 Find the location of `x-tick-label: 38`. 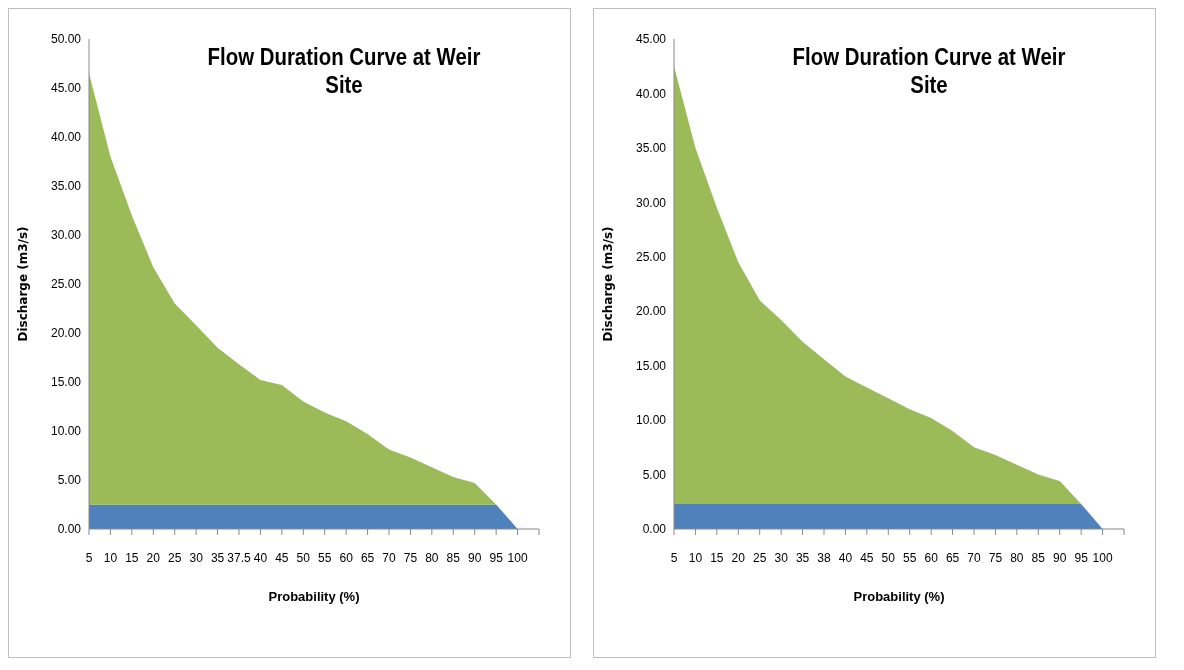

x-tick-label: 38 is located at coordinates (824, 557).